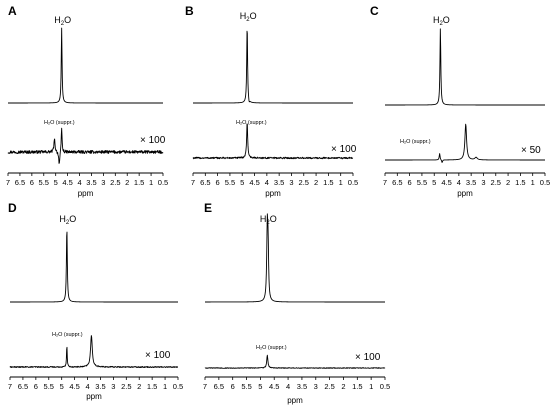 The height and width of the screenshot is (410, 550). Describe the element at coordinates (12, 208) in the screenshot. I see `panel-letter: D` at that location.